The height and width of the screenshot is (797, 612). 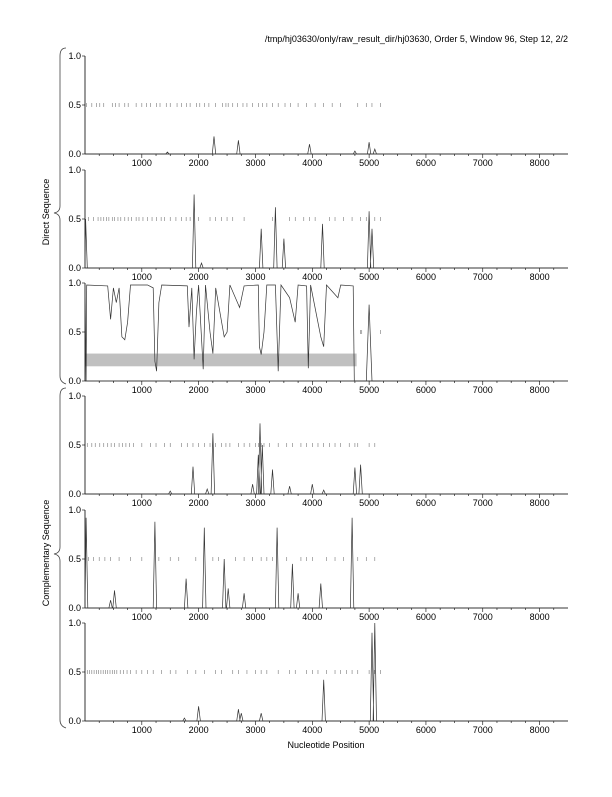 What do you see at coordinates (221, 360) in the screenshot?
I see `threshold-band` at bounding box center [221, 360].